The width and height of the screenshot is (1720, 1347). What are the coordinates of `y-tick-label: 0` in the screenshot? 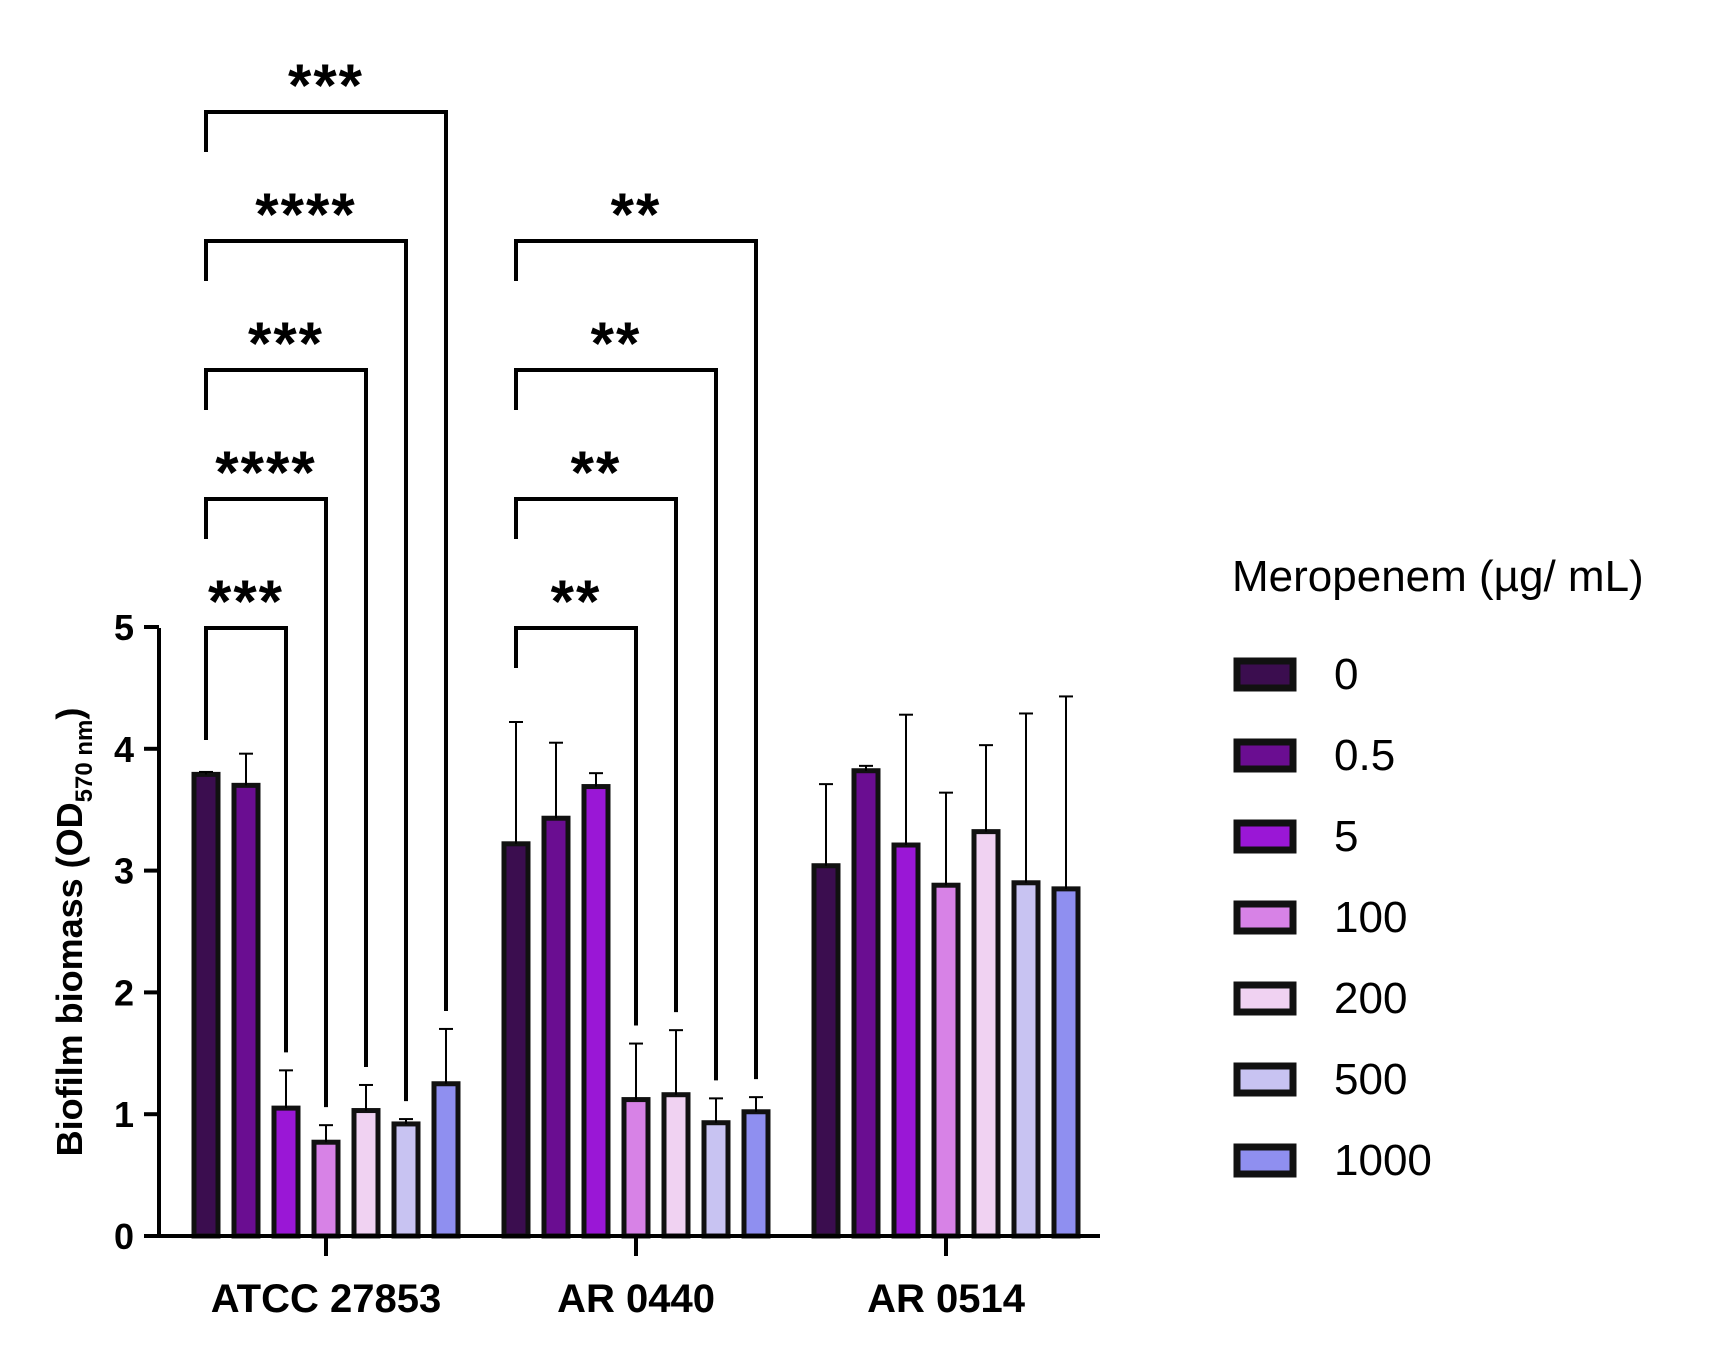 It's located at (124, 1236).